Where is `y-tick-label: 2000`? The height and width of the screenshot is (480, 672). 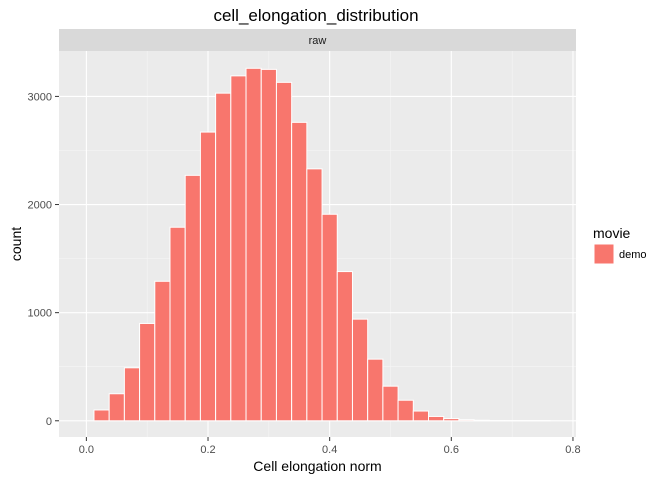
y-tick-label: 2000 is located at coordinates (40, 206).